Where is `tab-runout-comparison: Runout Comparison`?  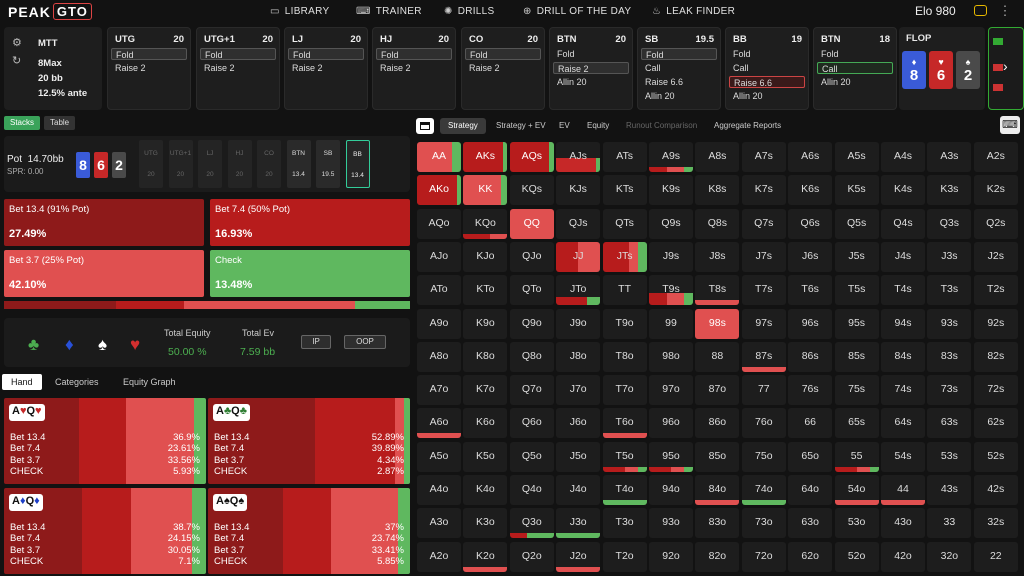
tab-runout-comparison: Runout Comparison is located at coordinates (662, 125).